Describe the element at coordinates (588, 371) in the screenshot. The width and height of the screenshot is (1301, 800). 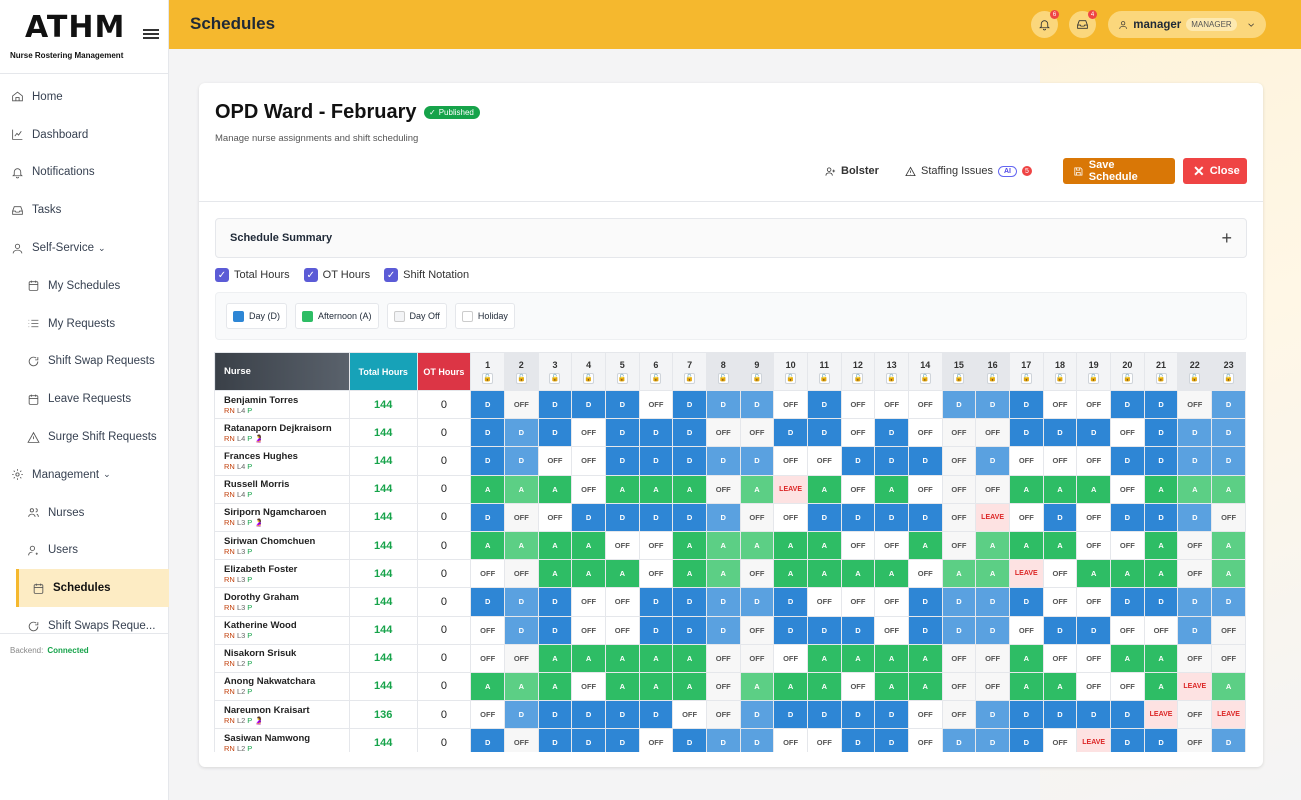
I see `day-header: 4 🔓` at that location.